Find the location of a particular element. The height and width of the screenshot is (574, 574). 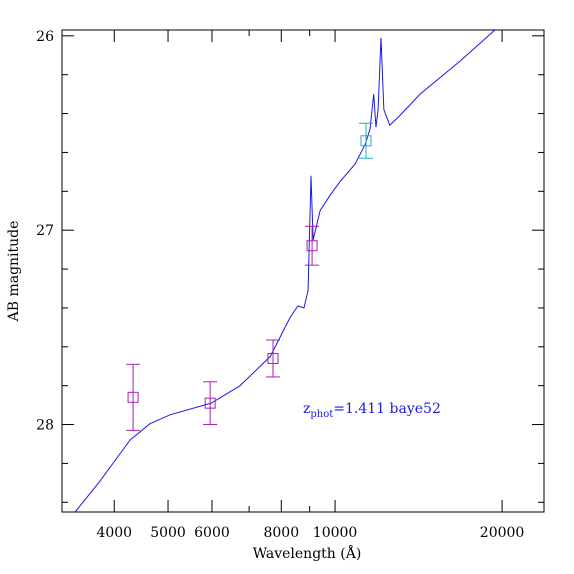

x-tick-label: 20000 is located at coordinates (502, 533).